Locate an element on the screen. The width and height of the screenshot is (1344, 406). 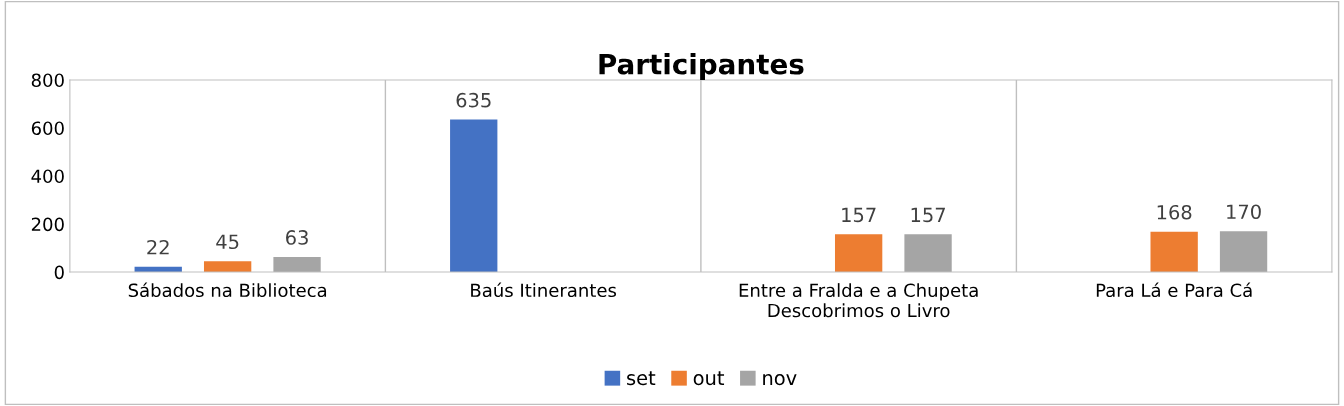
data-label: 635 is located at coordinates (473, 100).